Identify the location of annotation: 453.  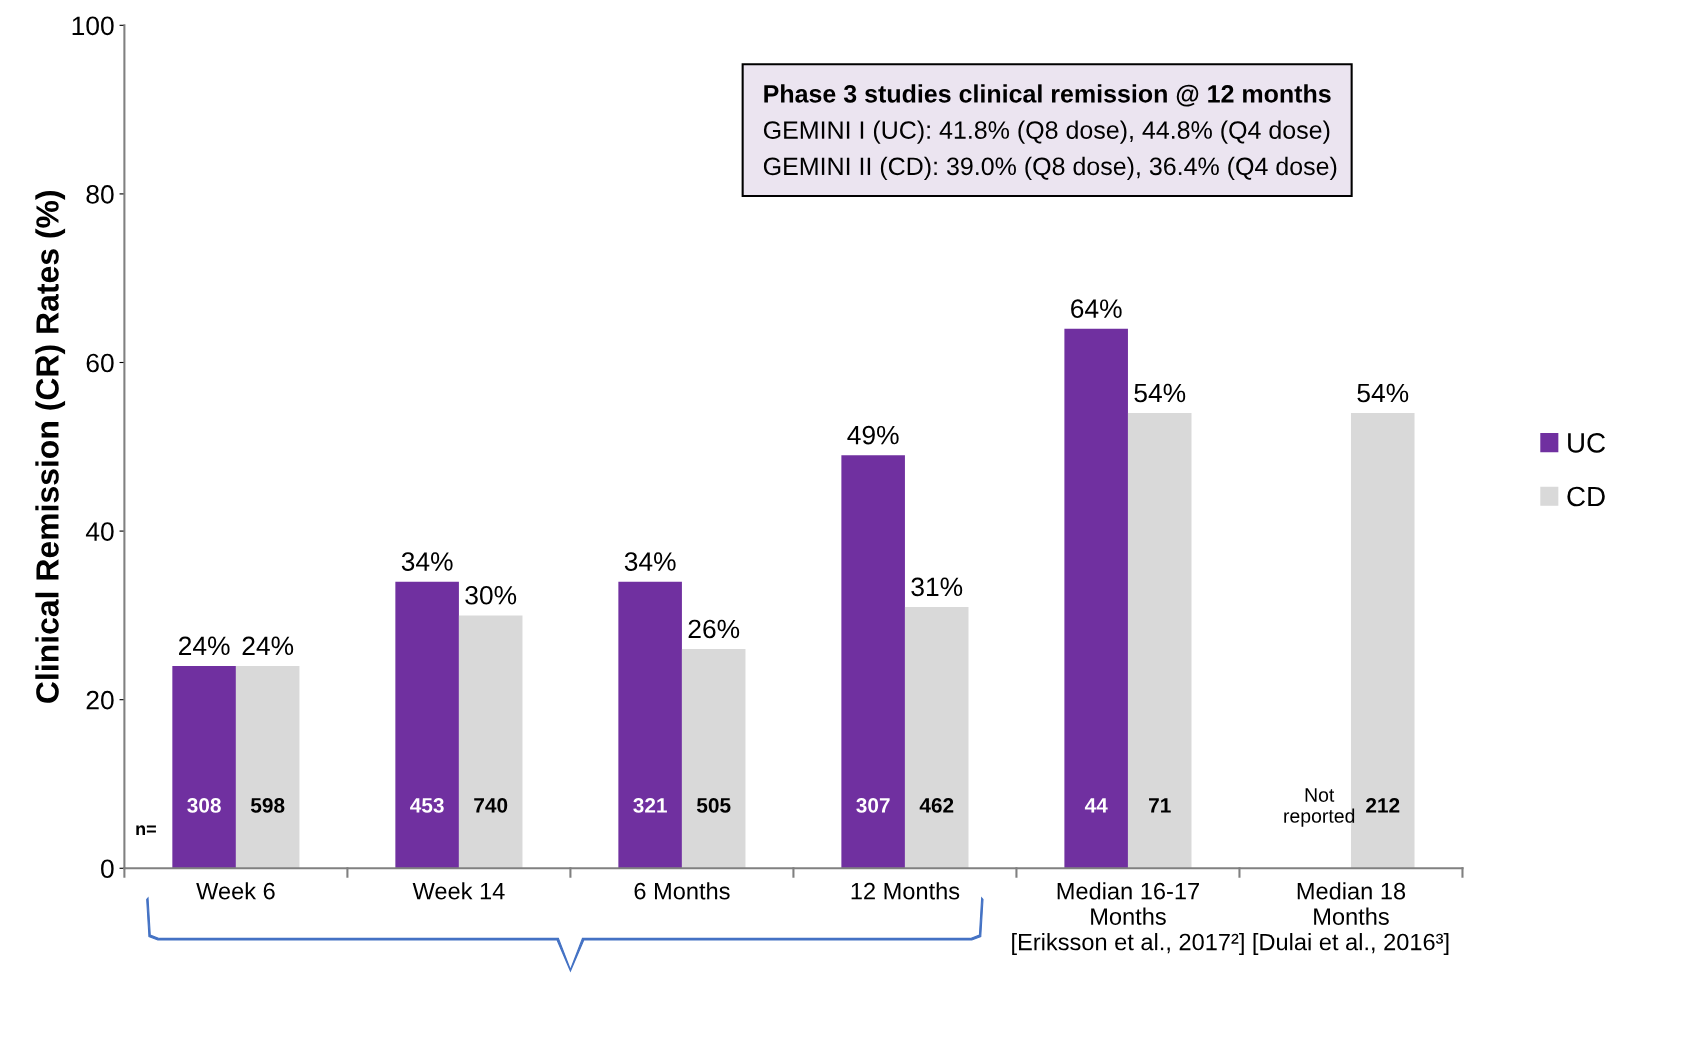
(427, 805).